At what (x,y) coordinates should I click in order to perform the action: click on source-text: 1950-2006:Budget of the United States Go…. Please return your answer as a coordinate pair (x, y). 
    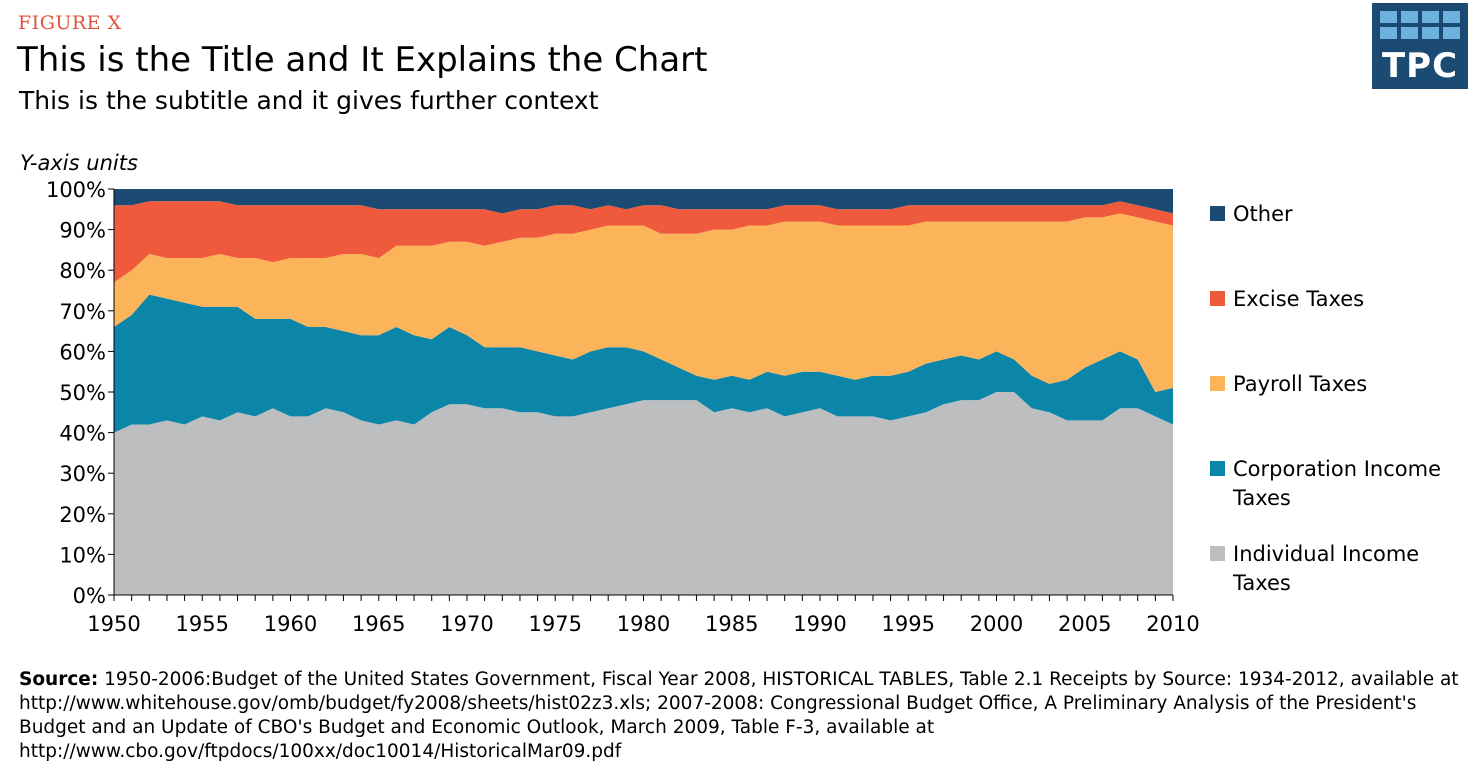
    Looking at the image, I should click on (739, 715).